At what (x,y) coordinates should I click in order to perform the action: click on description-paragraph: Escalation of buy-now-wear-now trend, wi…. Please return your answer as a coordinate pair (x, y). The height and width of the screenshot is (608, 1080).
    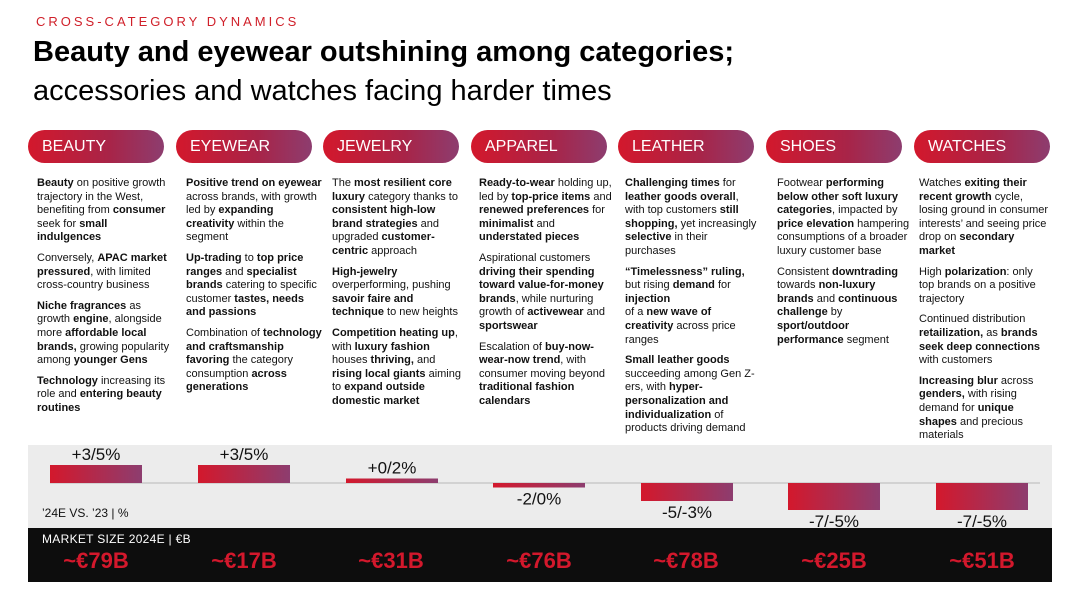
    Looking at the image, I should click on (542, 373).